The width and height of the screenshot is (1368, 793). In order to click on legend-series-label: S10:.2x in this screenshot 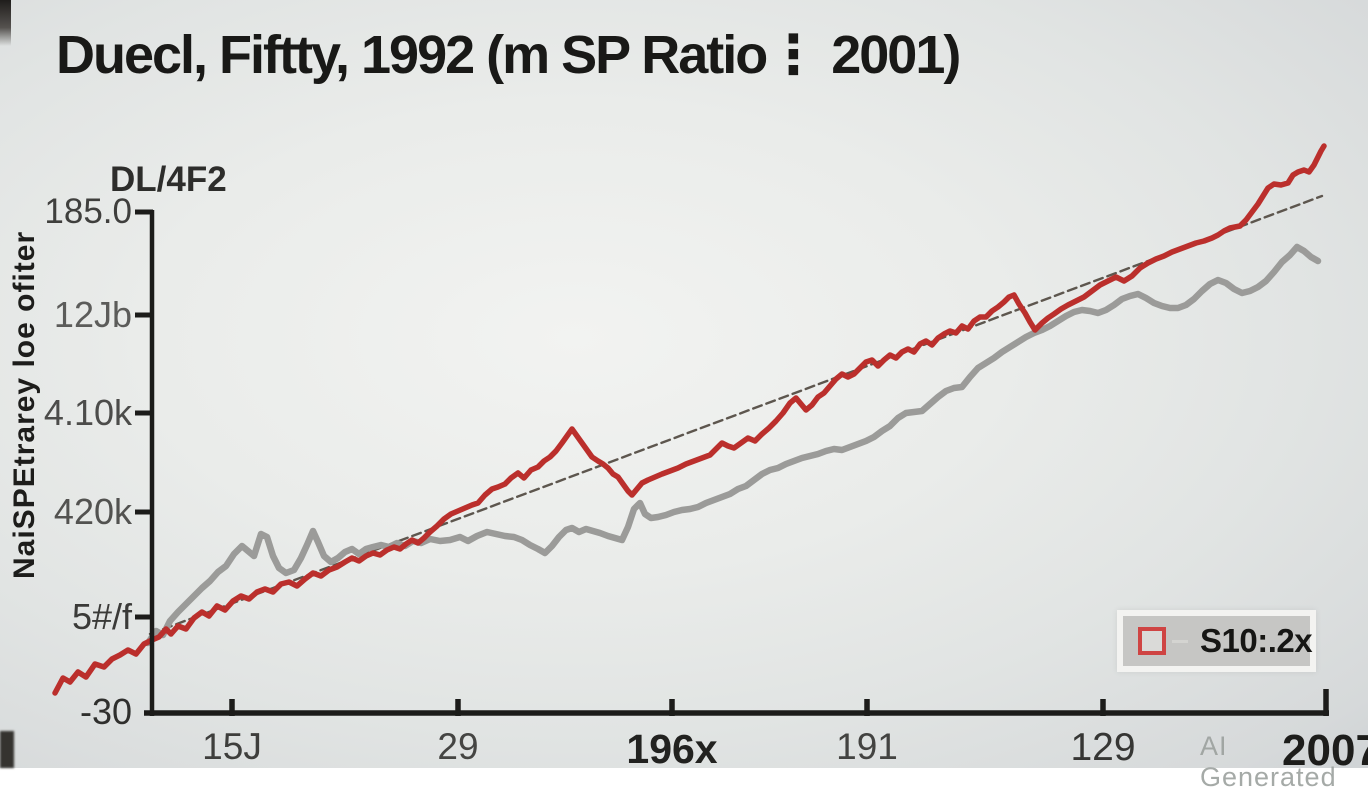, I will do `click(1256, 640)`.